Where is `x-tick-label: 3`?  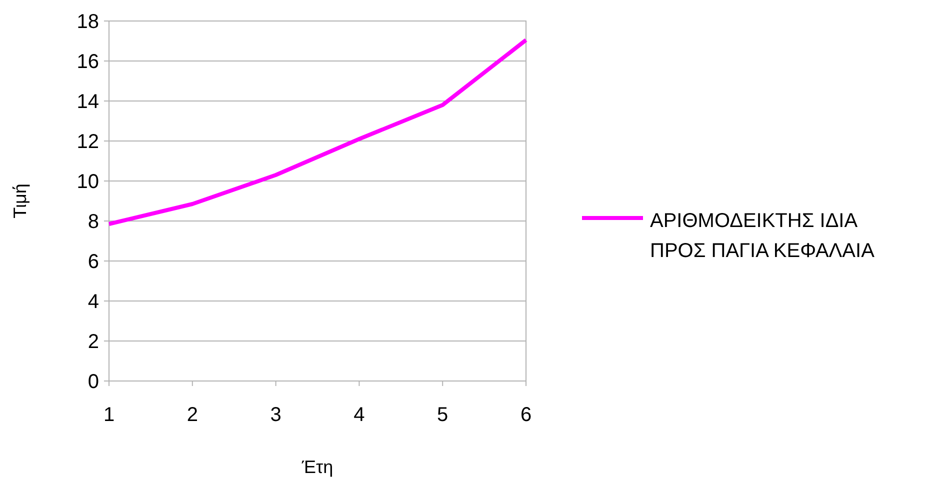
x-tick-label: 3 is located at coordinates (276, 415).